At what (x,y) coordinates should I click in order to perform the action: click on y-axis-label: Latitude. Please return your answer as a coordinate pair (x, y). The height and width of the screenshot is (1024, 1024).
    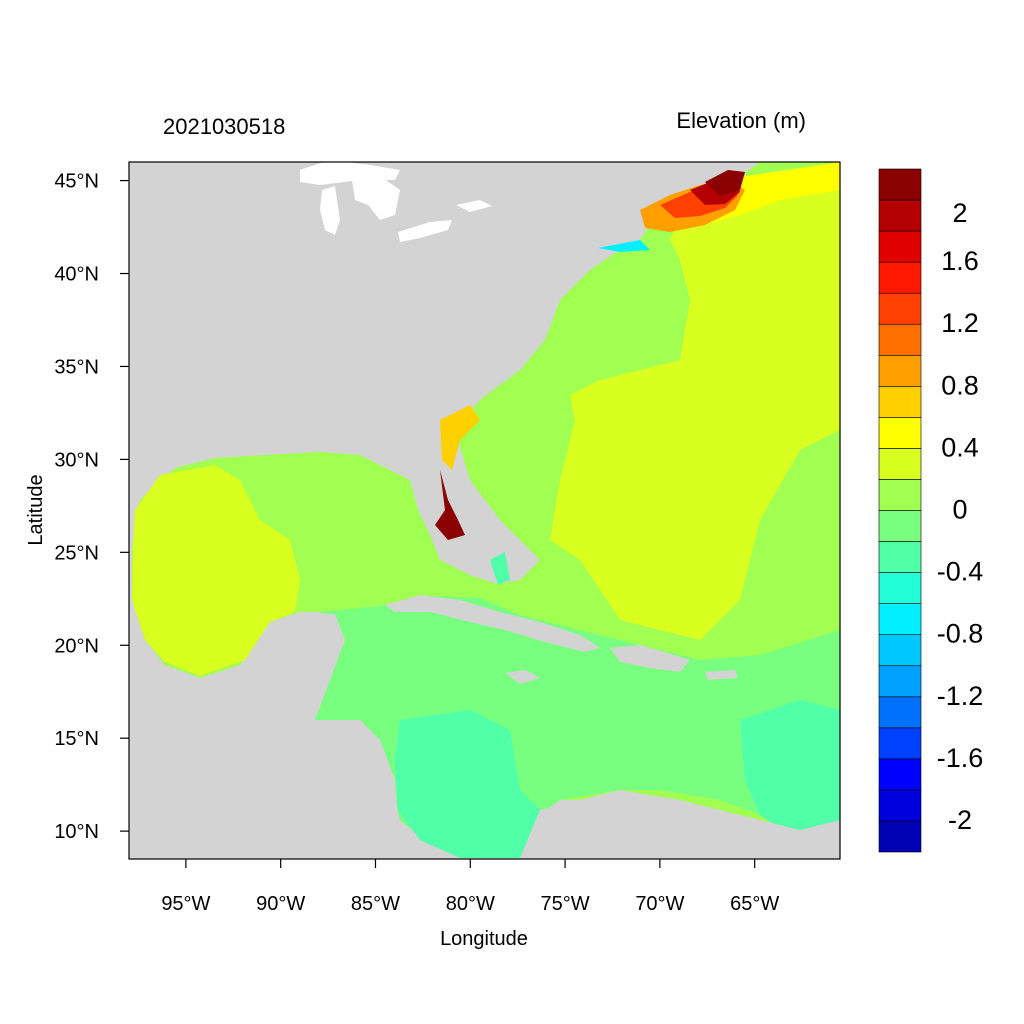
    Looking at the image, I should click on (36, 509).